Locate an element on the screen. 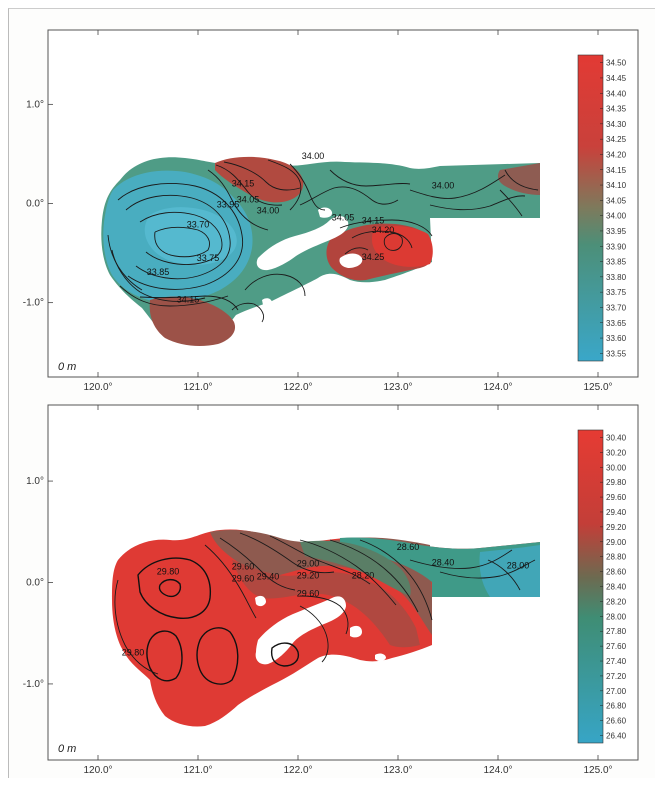  colorbar-label: 28.20 is located at coordinates (616, 601).